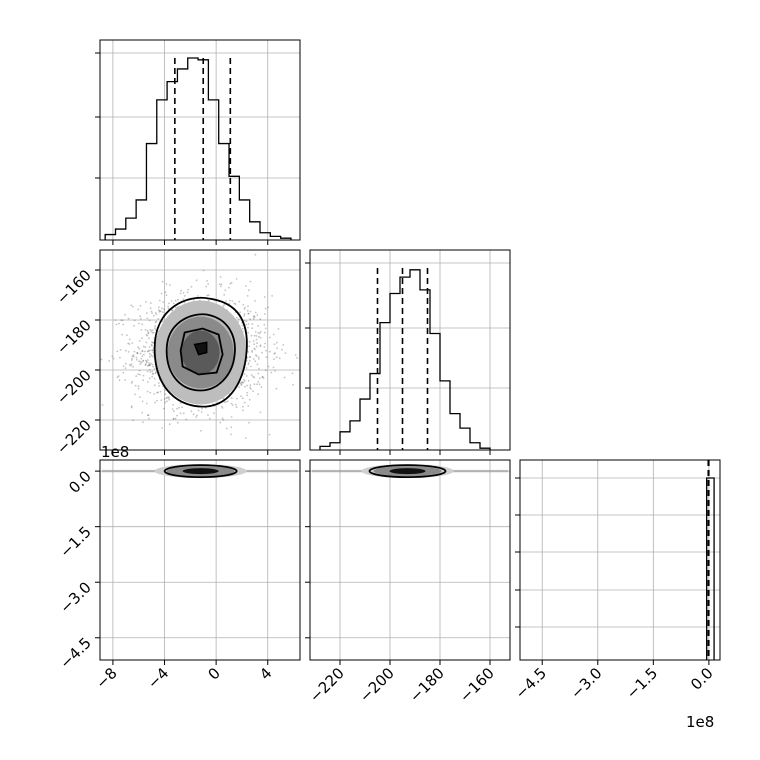  What do you see at coordinates (75, 542) in the screenshot?
I see `y-tick-label: −1.5` at bounding box center [75, 542].